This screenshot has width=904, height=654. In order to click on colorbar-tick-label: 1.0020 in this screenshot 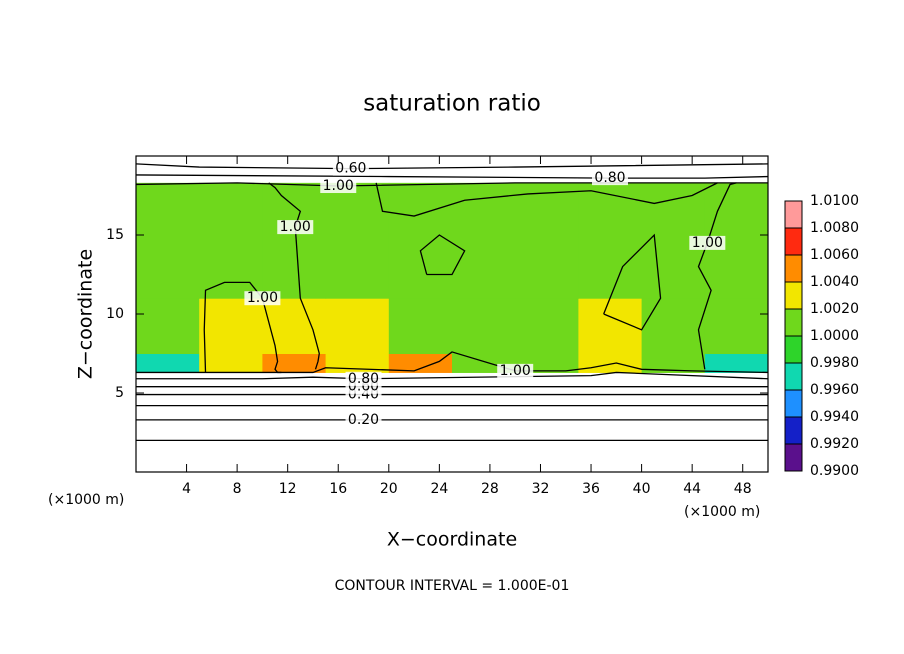, I will do `click(834, 309)`.